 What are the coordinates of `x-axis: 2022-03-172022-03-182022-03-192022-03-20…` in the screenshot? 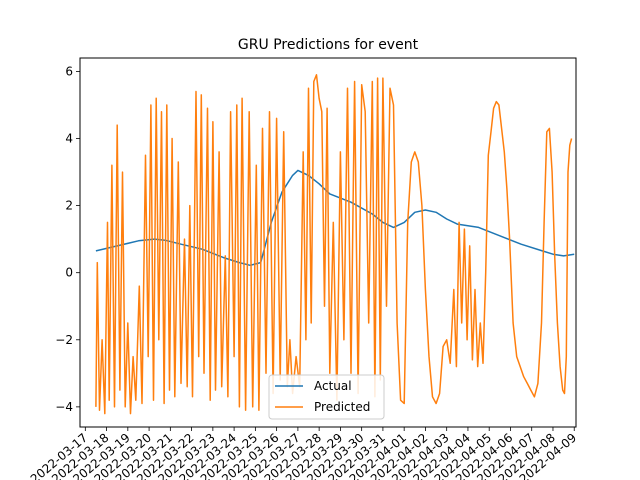 It's located at (303, 453).